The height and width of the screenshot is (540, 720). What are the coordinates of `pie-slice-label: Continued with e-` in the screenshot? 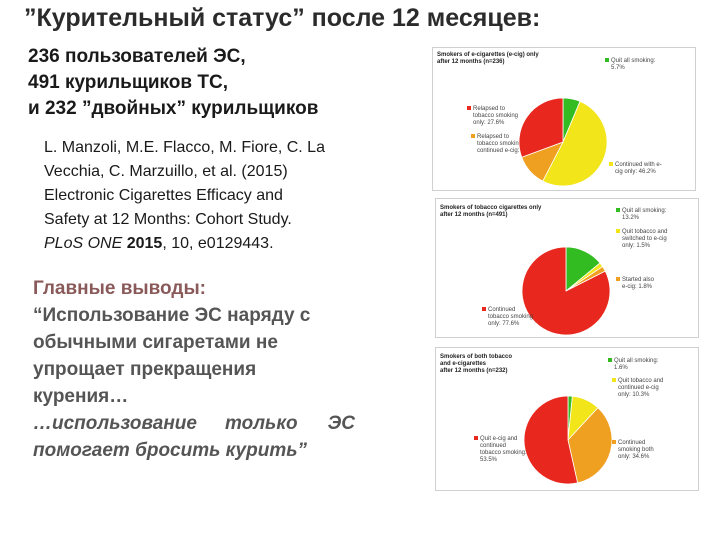 It's located at (638, 165).